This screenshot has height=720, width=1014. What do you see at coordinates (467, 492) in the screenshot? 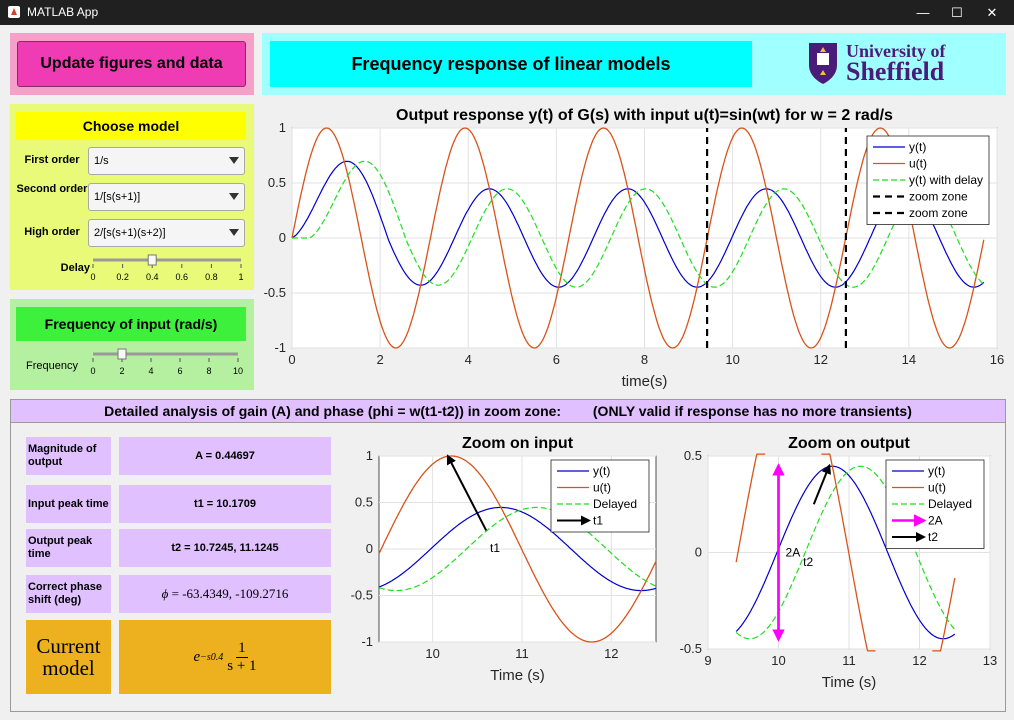
I see `series-line-t1` at bounding box center [467, 492].